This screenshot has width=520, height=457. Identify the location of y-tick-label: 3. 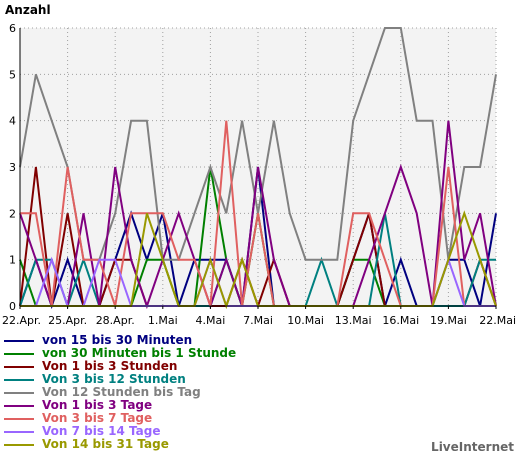
(12, 167).